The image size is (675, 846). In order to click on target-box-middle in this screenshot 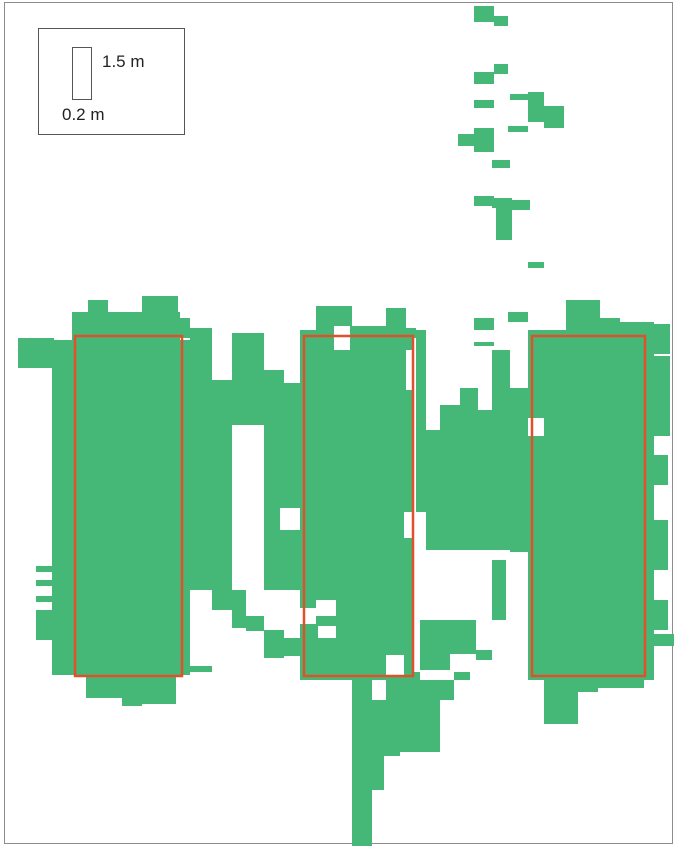, I will do `click(358, 506)`.